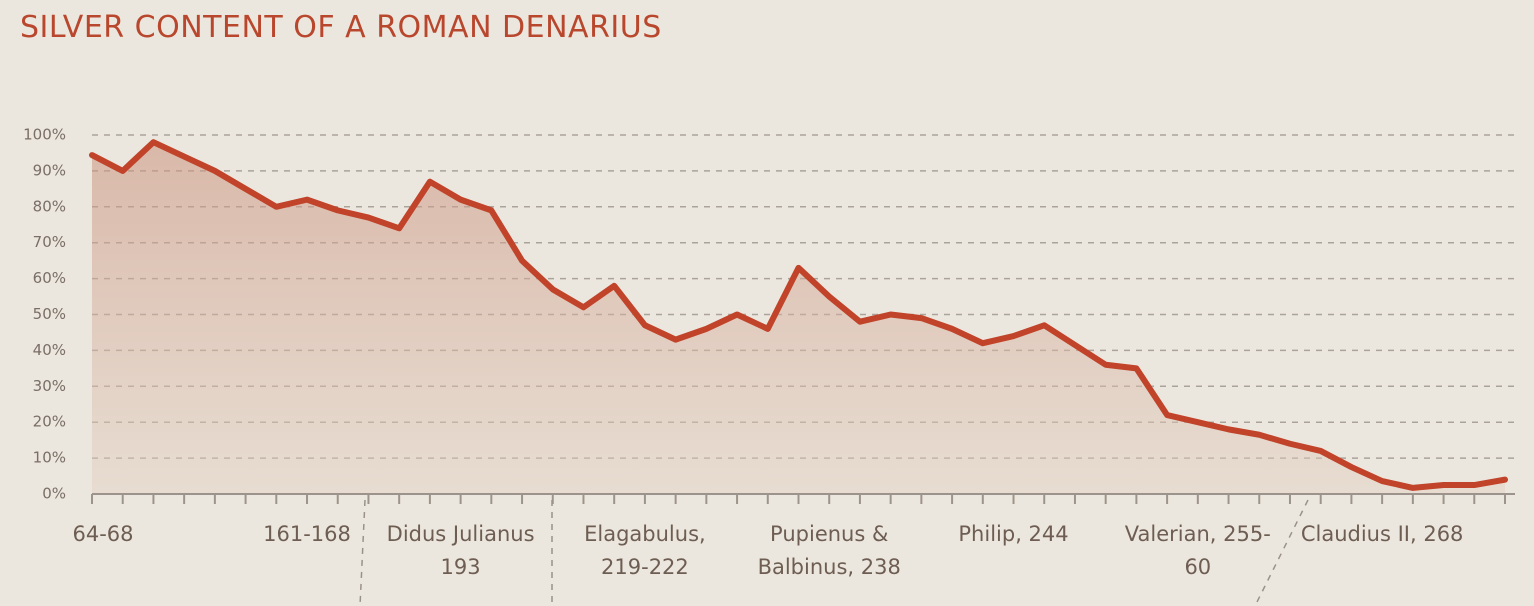 The height and width of the screenshot is (606, 1534). Describe the element at coordinates (307, 534) in the screenshot. I see `x-tick-label: 161-168` at that location.